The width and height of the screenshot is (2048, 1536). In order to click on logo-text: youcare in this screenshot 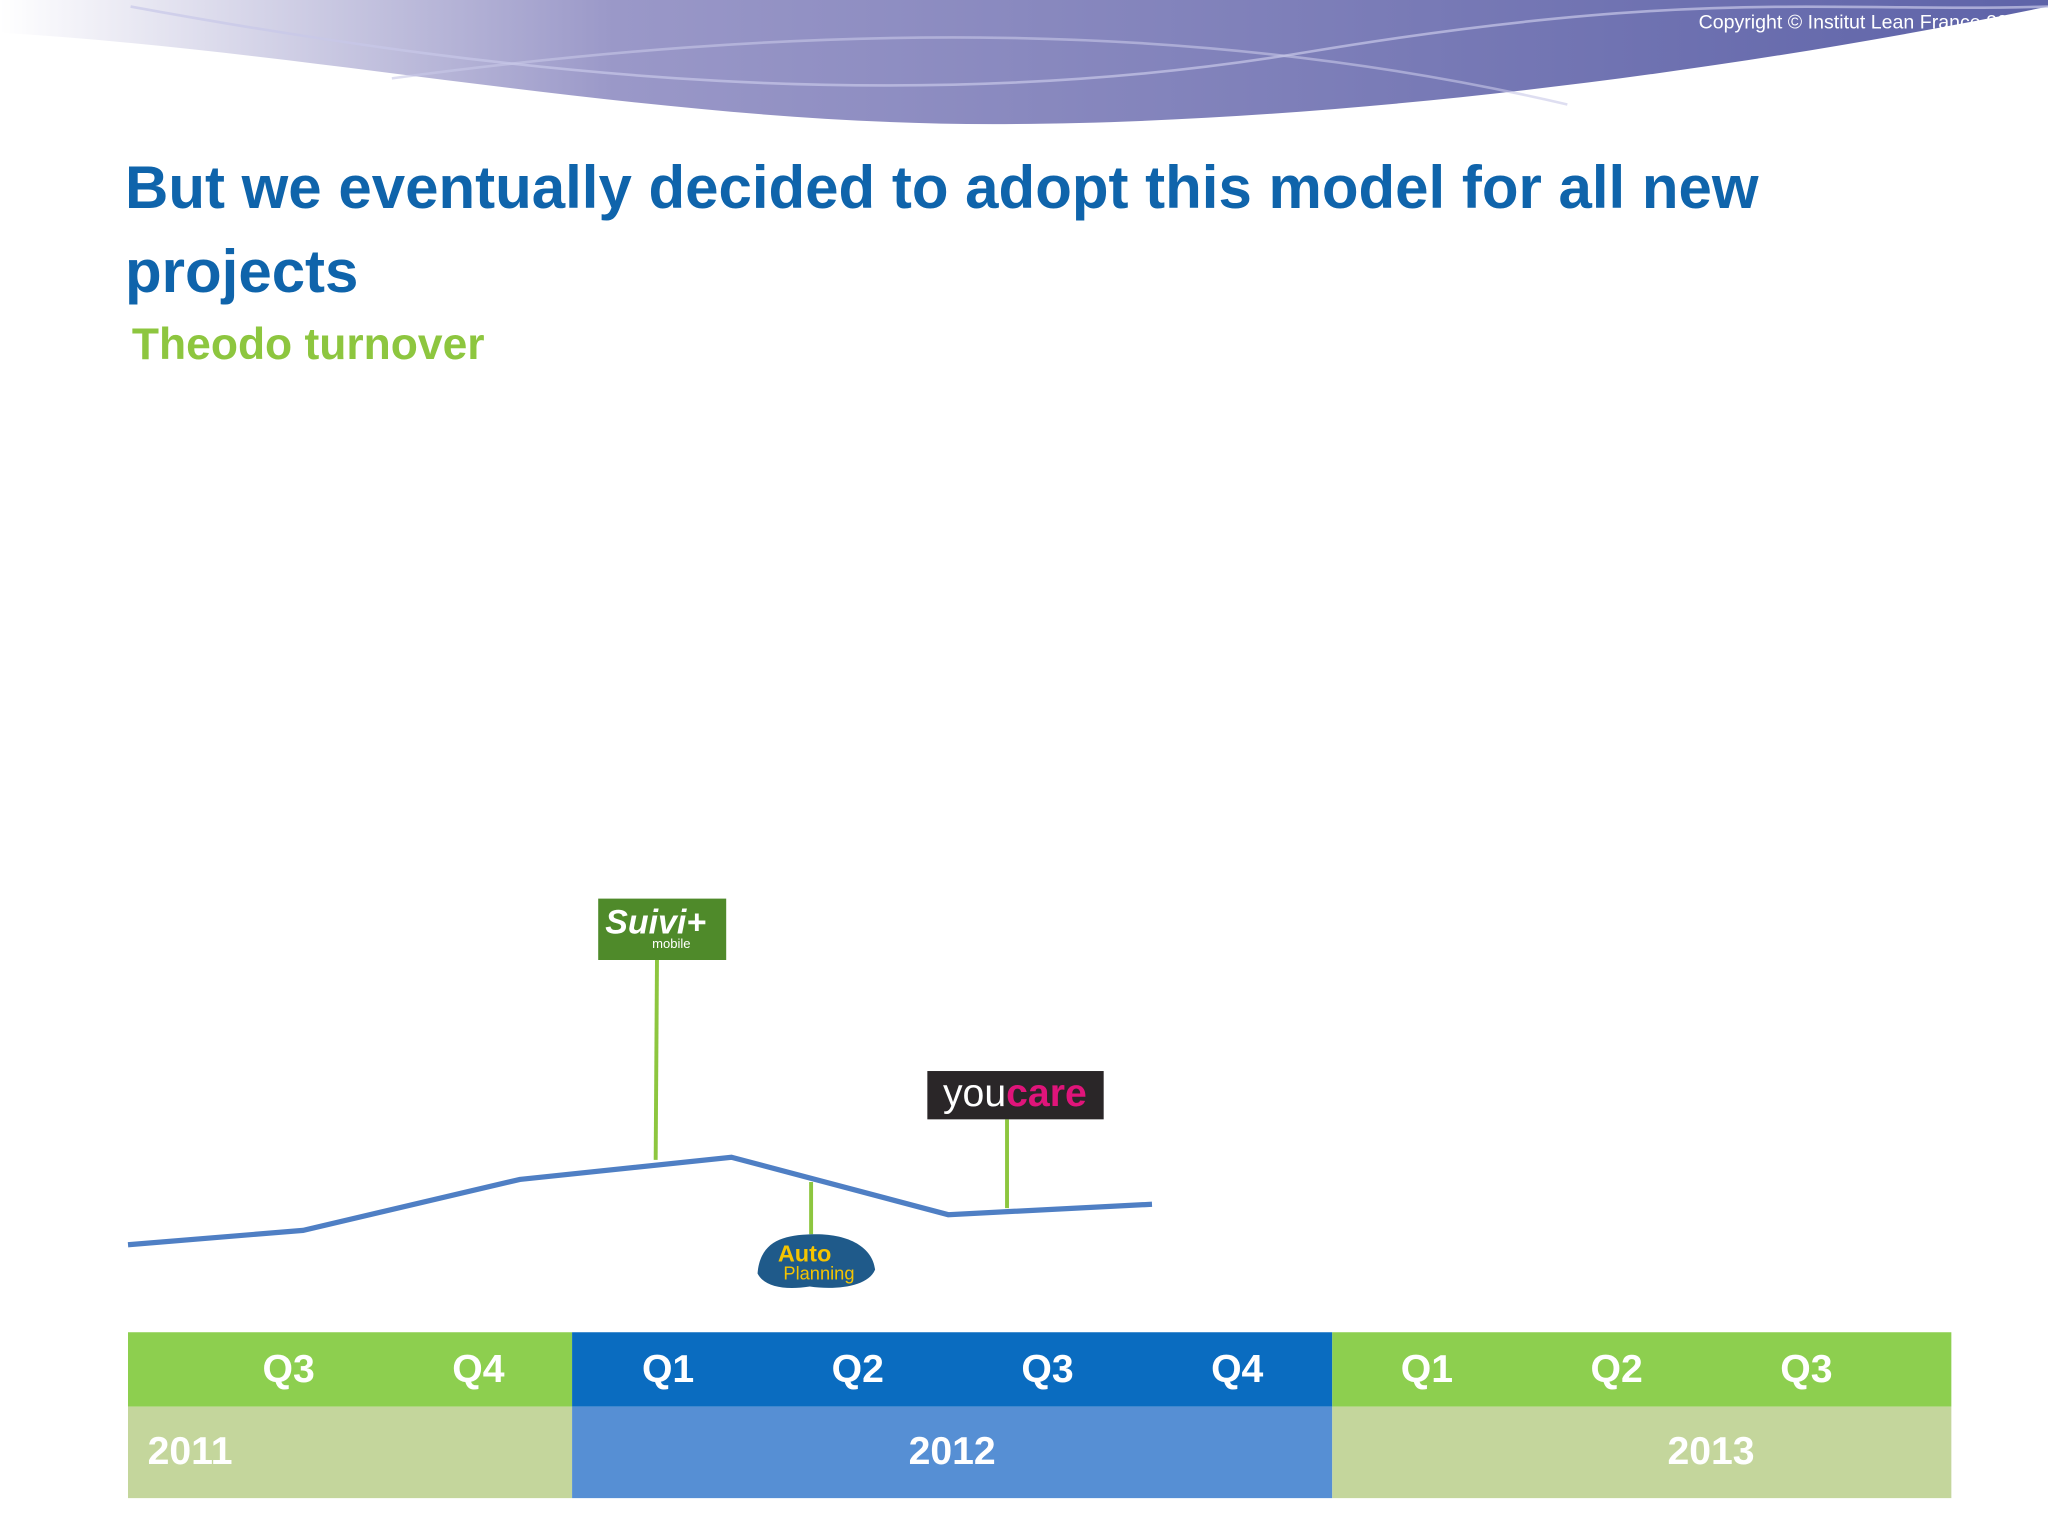, I will do `click(1015, 1093)`.